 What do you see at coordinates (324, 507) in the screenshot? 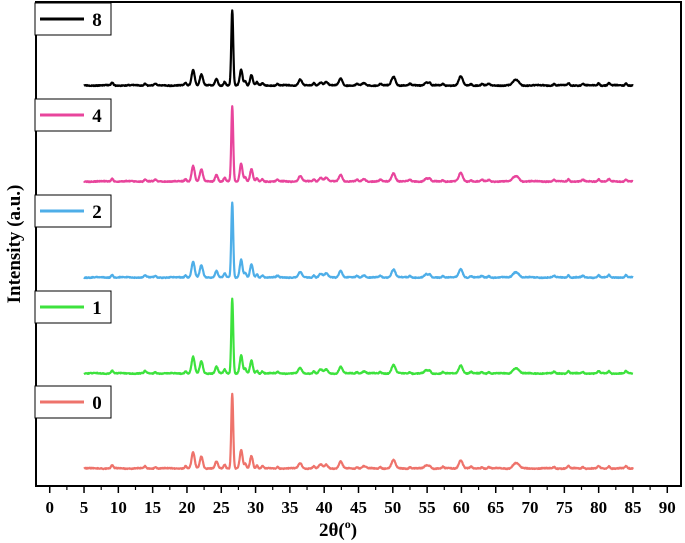
I see `x-tick-label: 40` at bounding box center [324, 507].